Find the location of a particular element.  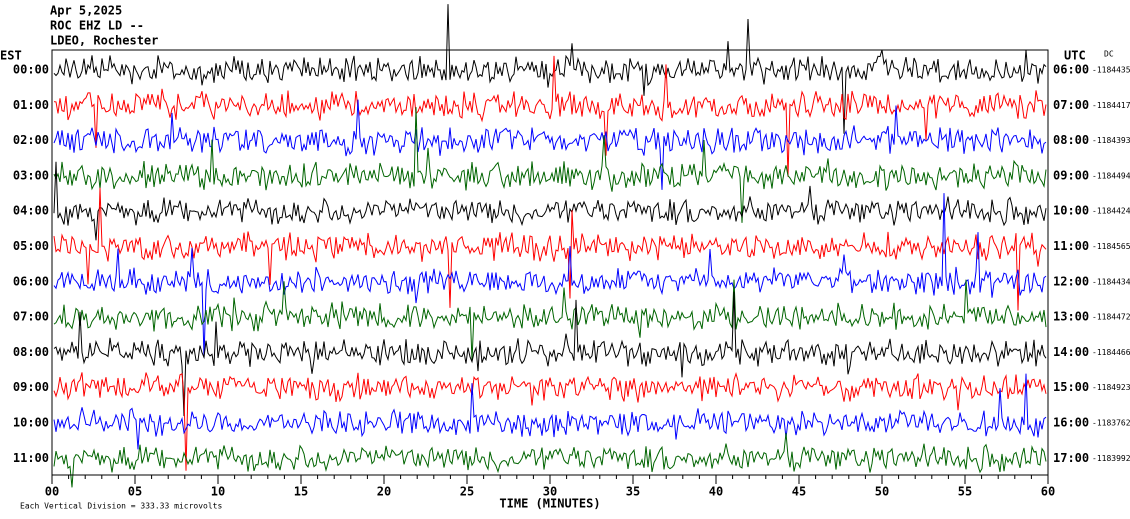

right-title: UTC is located at coordinates (1075, 56).